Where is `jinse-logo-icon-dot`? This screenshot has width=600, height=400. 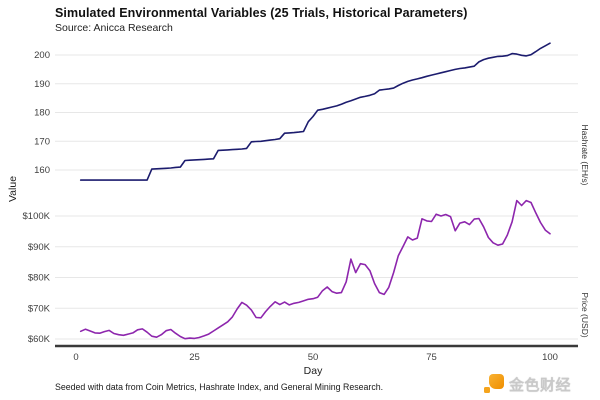
jinse-logo-icon-dot is located at coordinates (487, 389).